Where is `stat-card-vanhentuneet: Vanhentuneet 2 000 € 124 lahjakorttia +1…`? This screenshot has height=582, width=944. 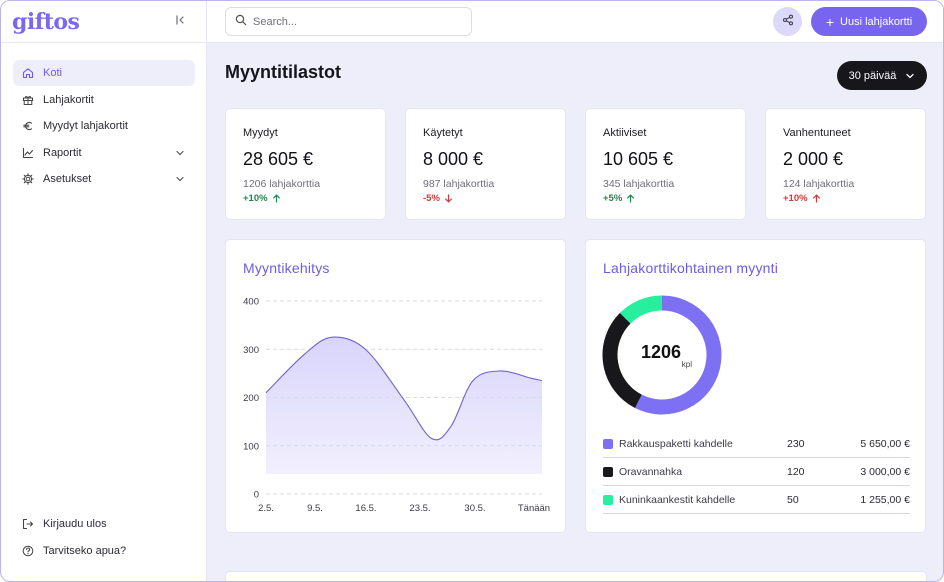 stat-card-vanhentuneet: Vanhentuneet 2 000 € 124 lahjakorttia +1… is located at coordinates (845, 164).